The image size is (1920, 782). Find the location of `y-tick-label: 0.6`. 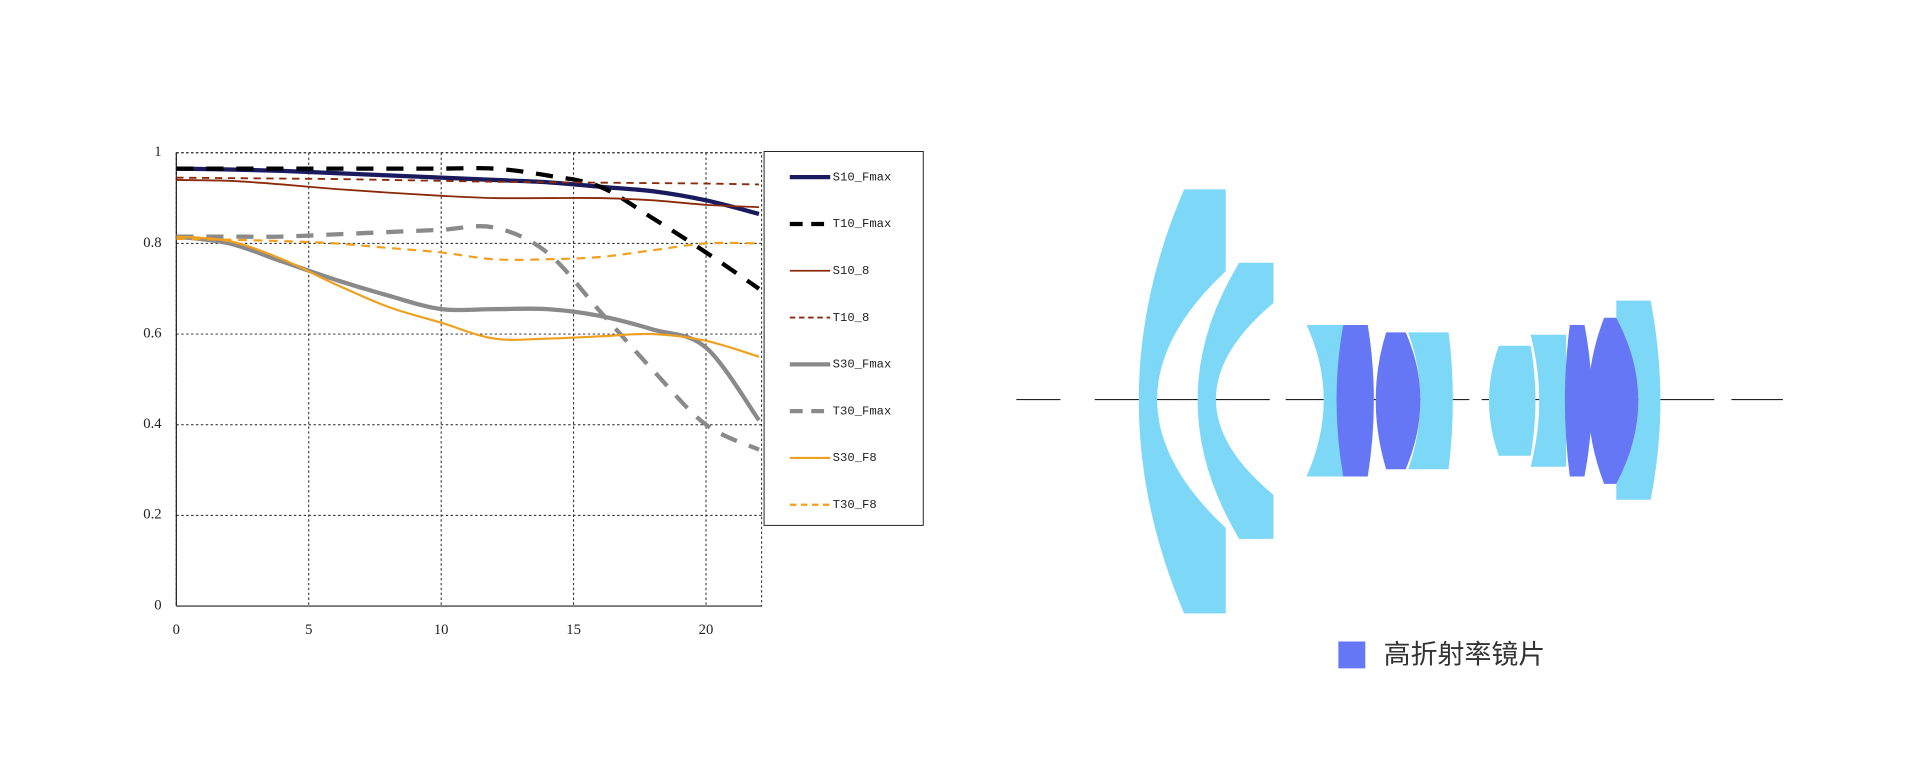

y-tick-label: 0.6 is located at coordinates (152, 333).